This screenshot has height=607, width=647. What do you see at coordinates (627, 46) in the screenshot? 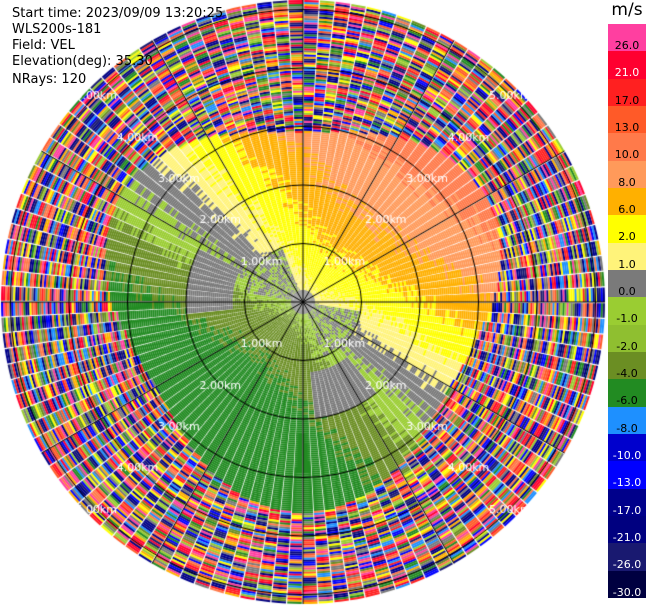
I see `colorbar-tick-label: 26.0` at bounding box center [627, 46].